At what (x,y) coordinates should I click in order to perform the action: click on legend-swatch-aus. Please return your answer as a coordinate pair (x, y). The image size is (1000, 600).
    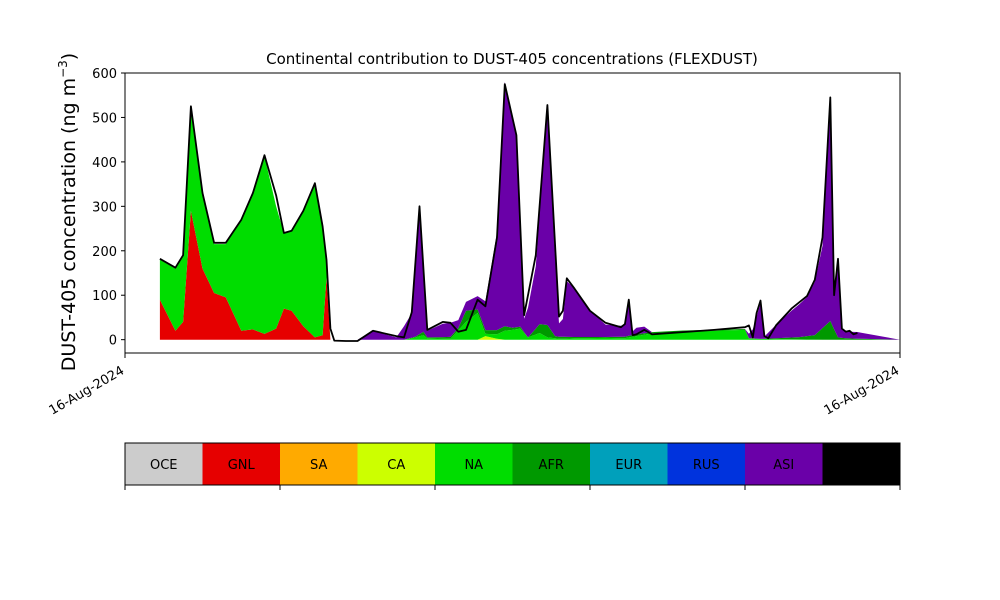
    Looking at the image, I should click on (861, 464).